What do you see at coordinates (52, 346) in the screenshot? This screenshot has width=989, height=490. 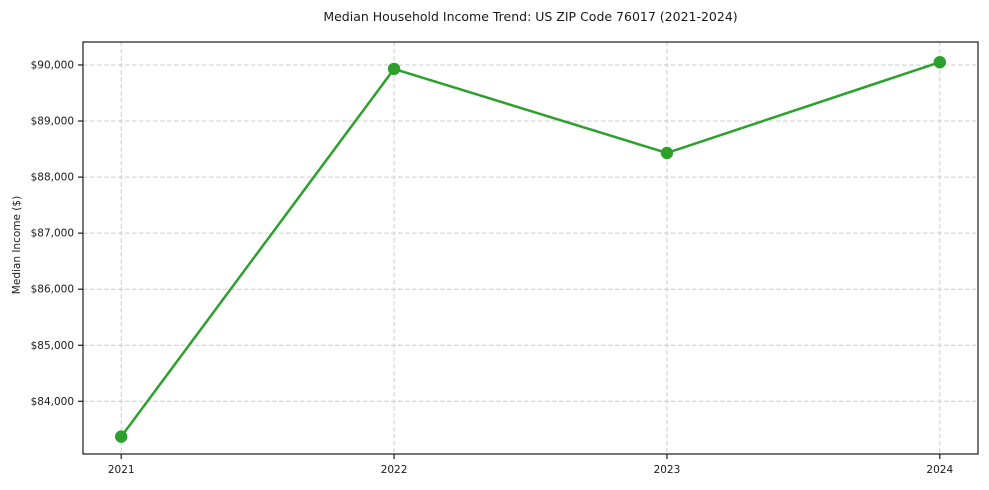 I see `y-tick-label: $85,000` at bounding box center [52, 346].